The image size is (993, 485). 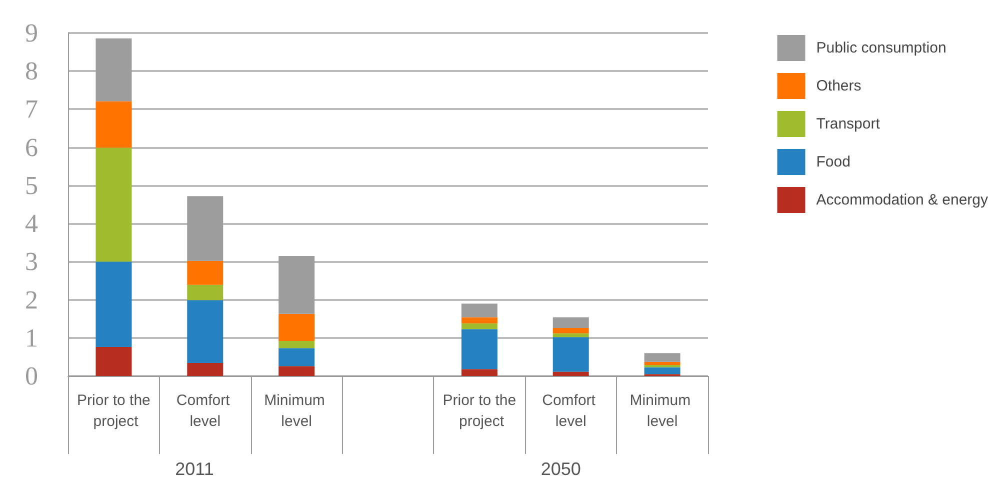 I want to click on y-tick-label: 6, so click(x=31, y=147).